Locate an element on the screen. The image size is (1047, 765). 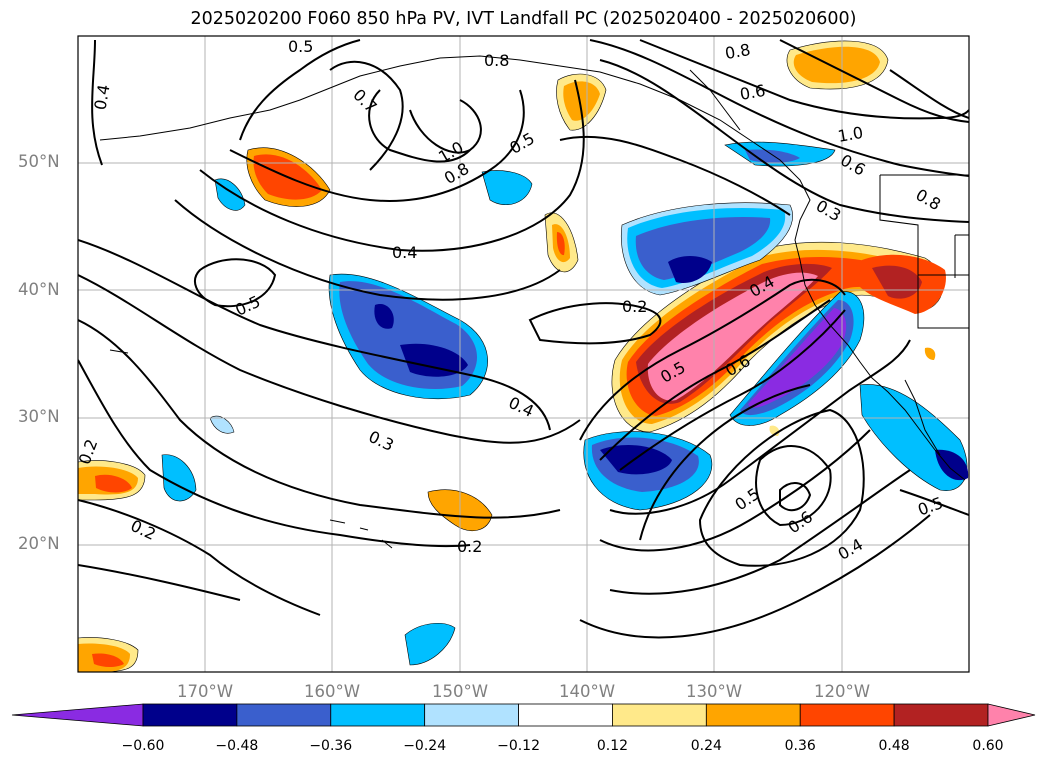
colorbar-tick-label: −0.36 is located at coordinates (331, 746).